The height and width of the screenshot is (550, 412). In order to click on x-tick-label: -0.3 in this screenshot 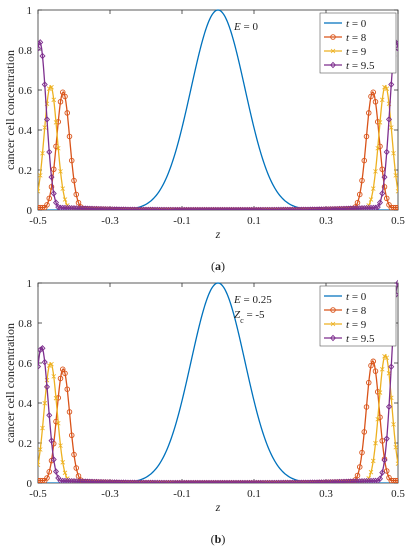, I will do `click(110, 221)`.